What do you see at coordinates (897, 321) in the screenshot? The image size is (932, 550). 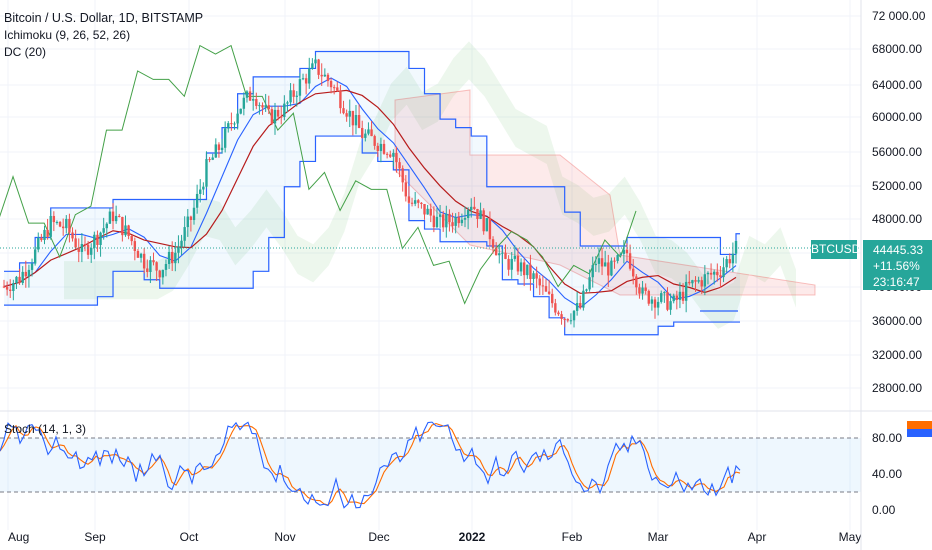 I see `price-tick-label: 36000.00` at bounding box center [897, 321].